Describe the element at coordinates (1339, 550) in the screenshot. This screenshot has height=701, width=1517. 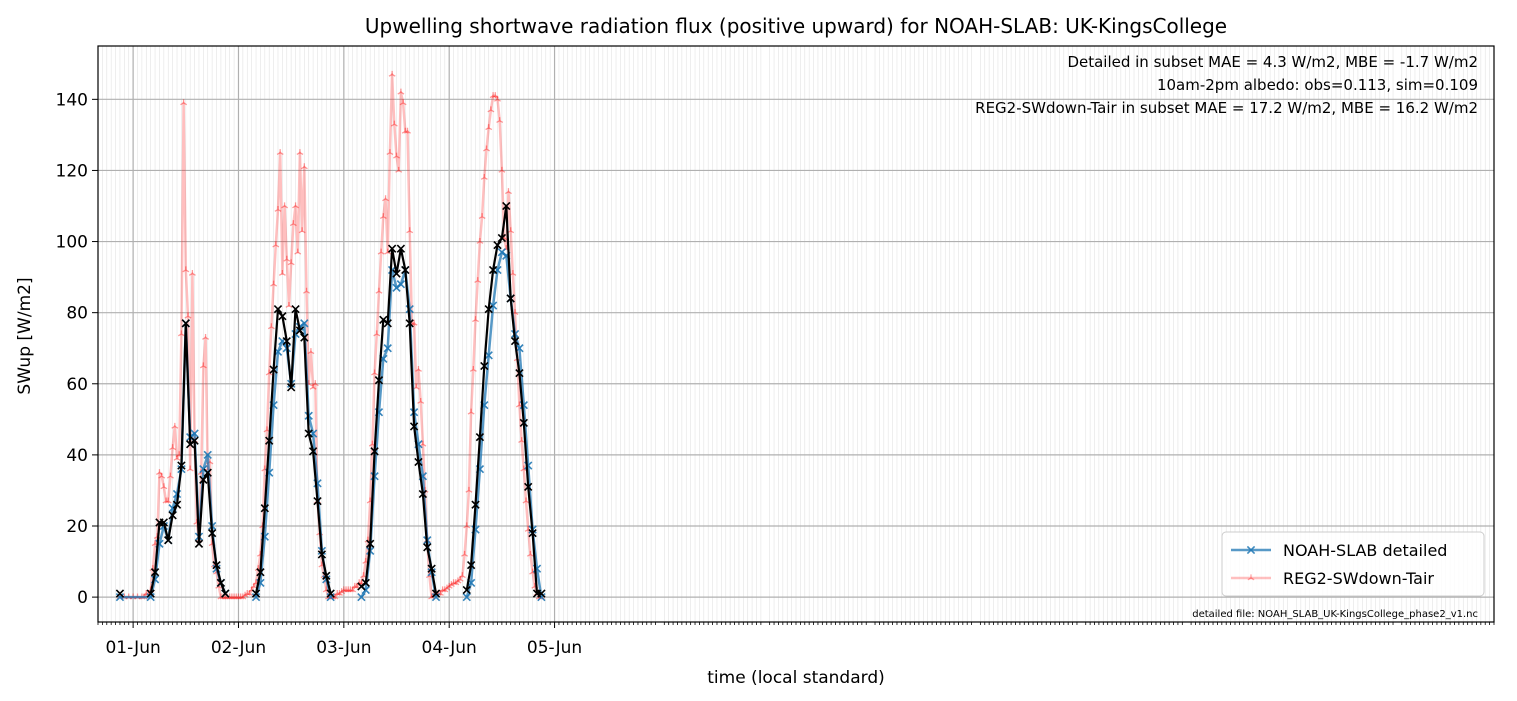
I see `legend-entry-noah-slab: NOAH-SLAB detailed` at that location.